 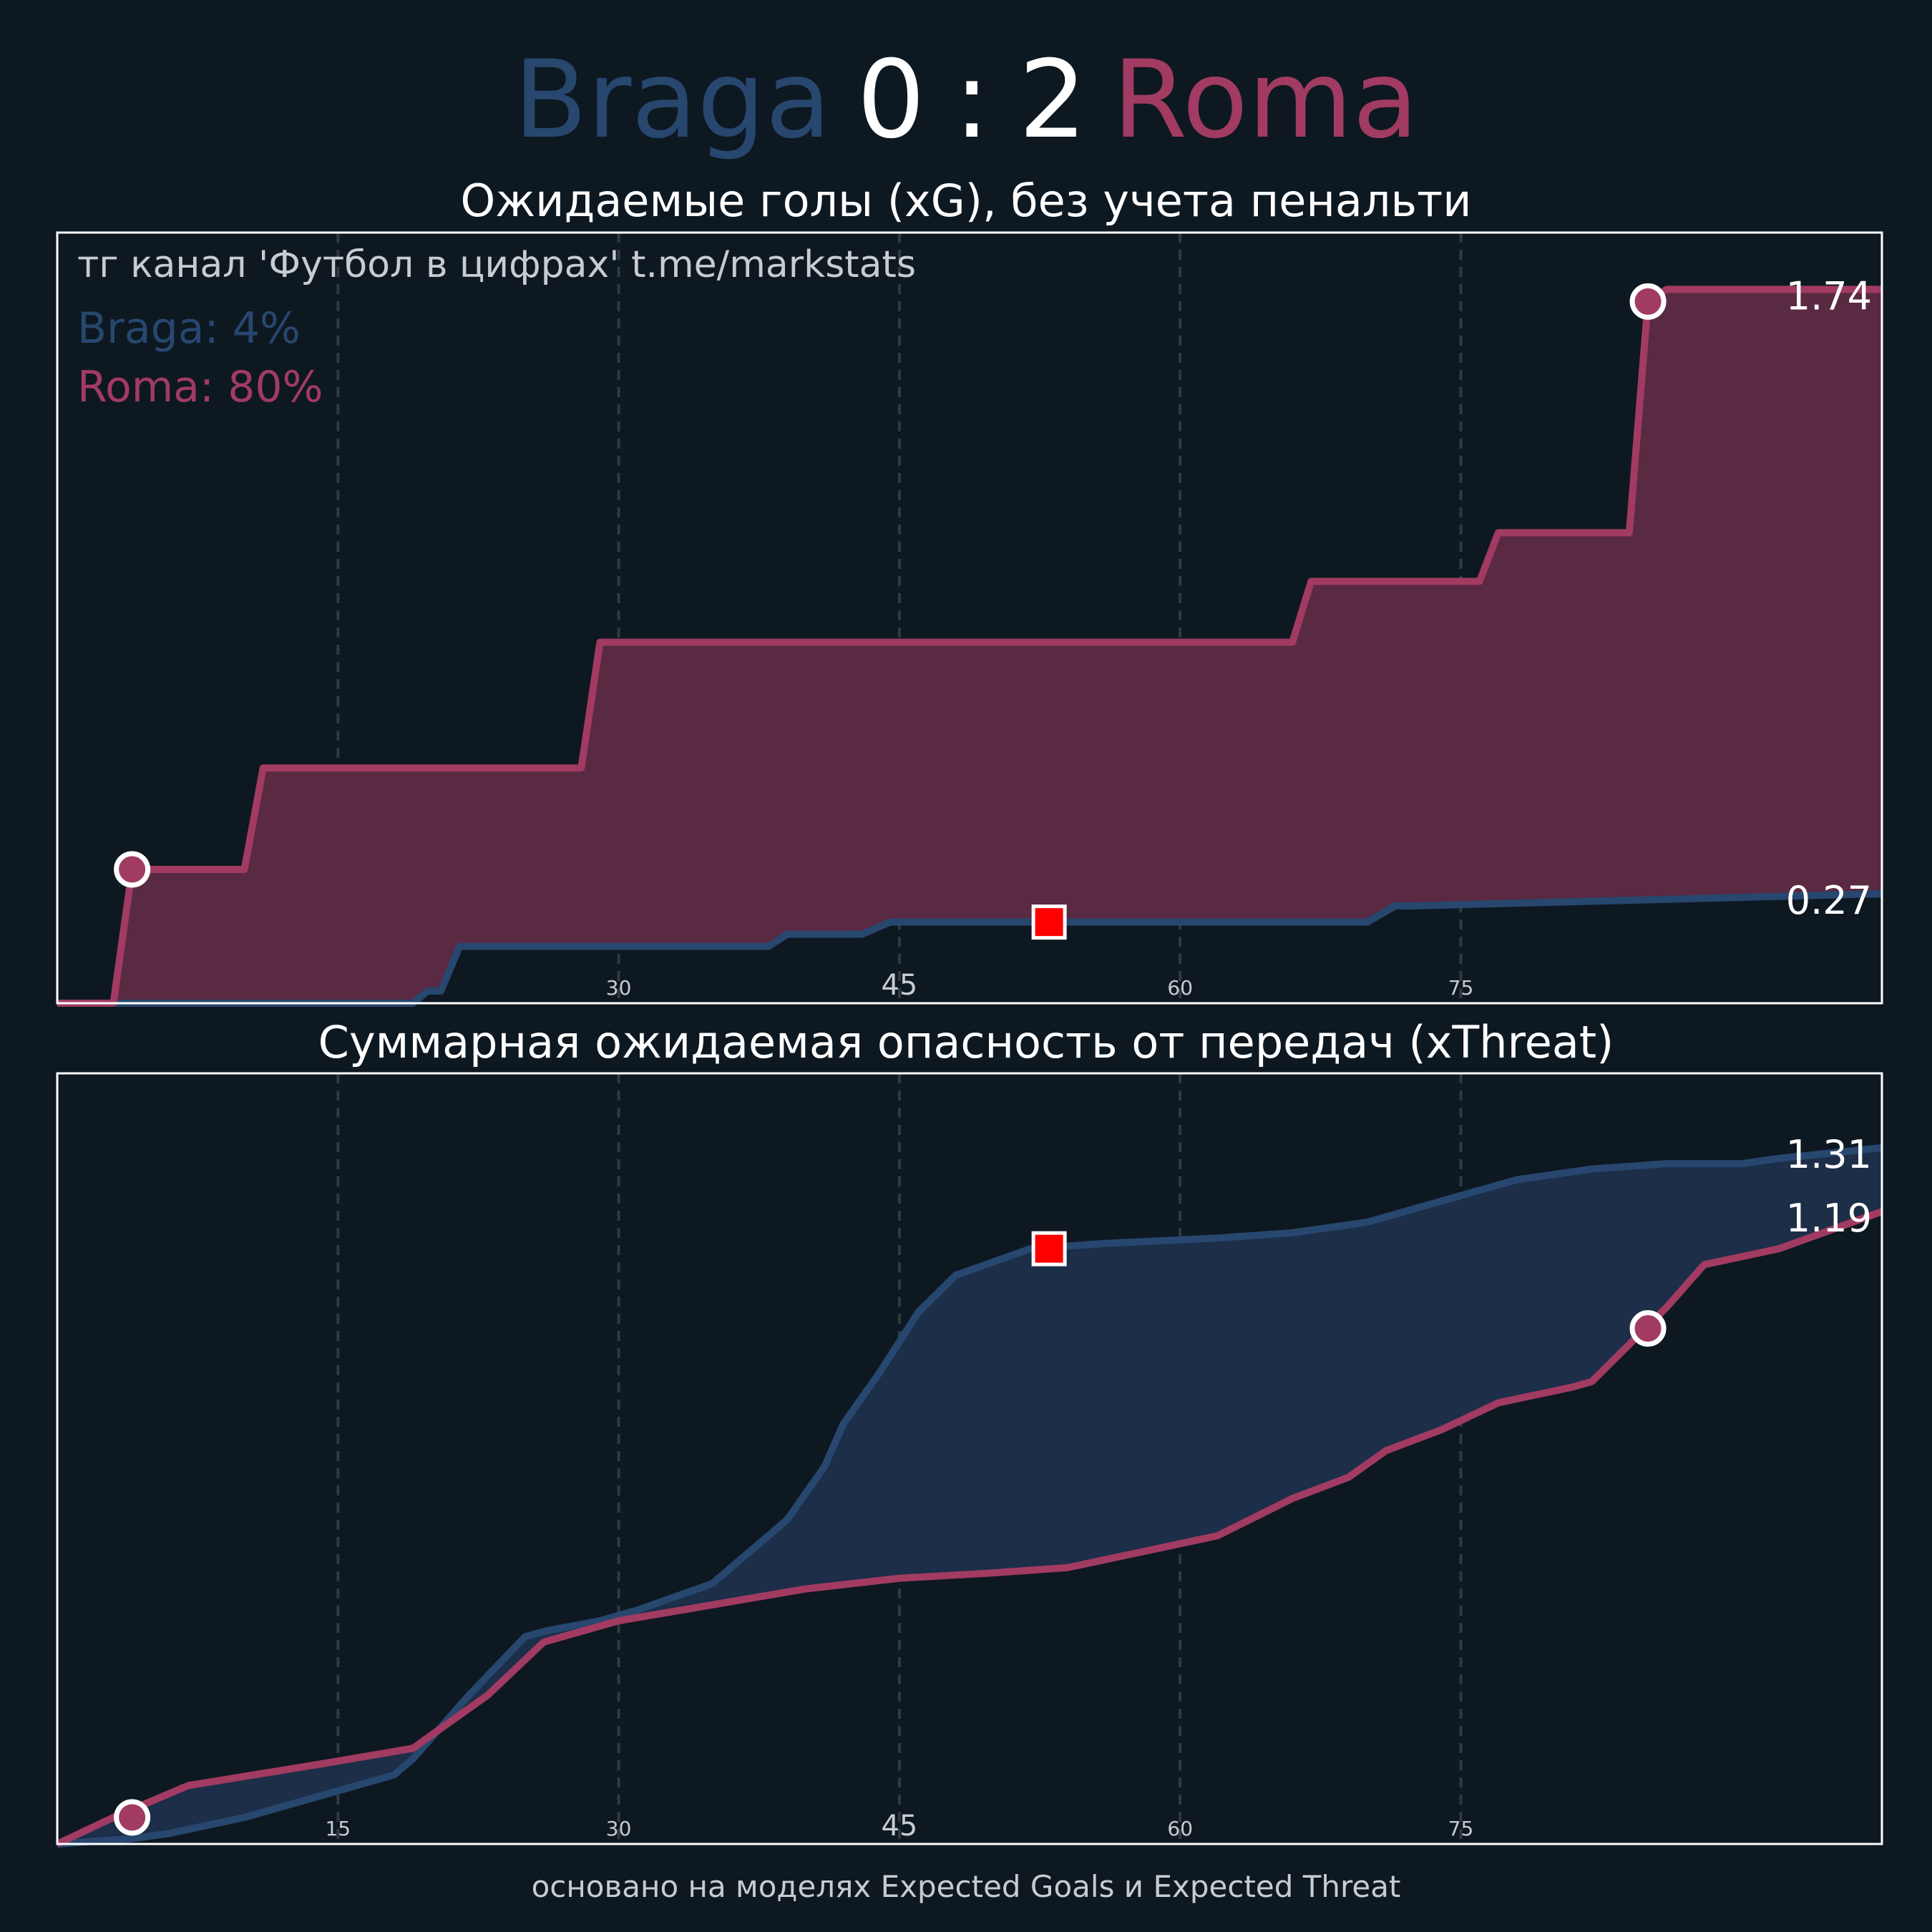 What do you see at coordinates (1829, 295) in the screenshot?
I see `roma-end-value: 1.74` at bounding box center [1829, 295].